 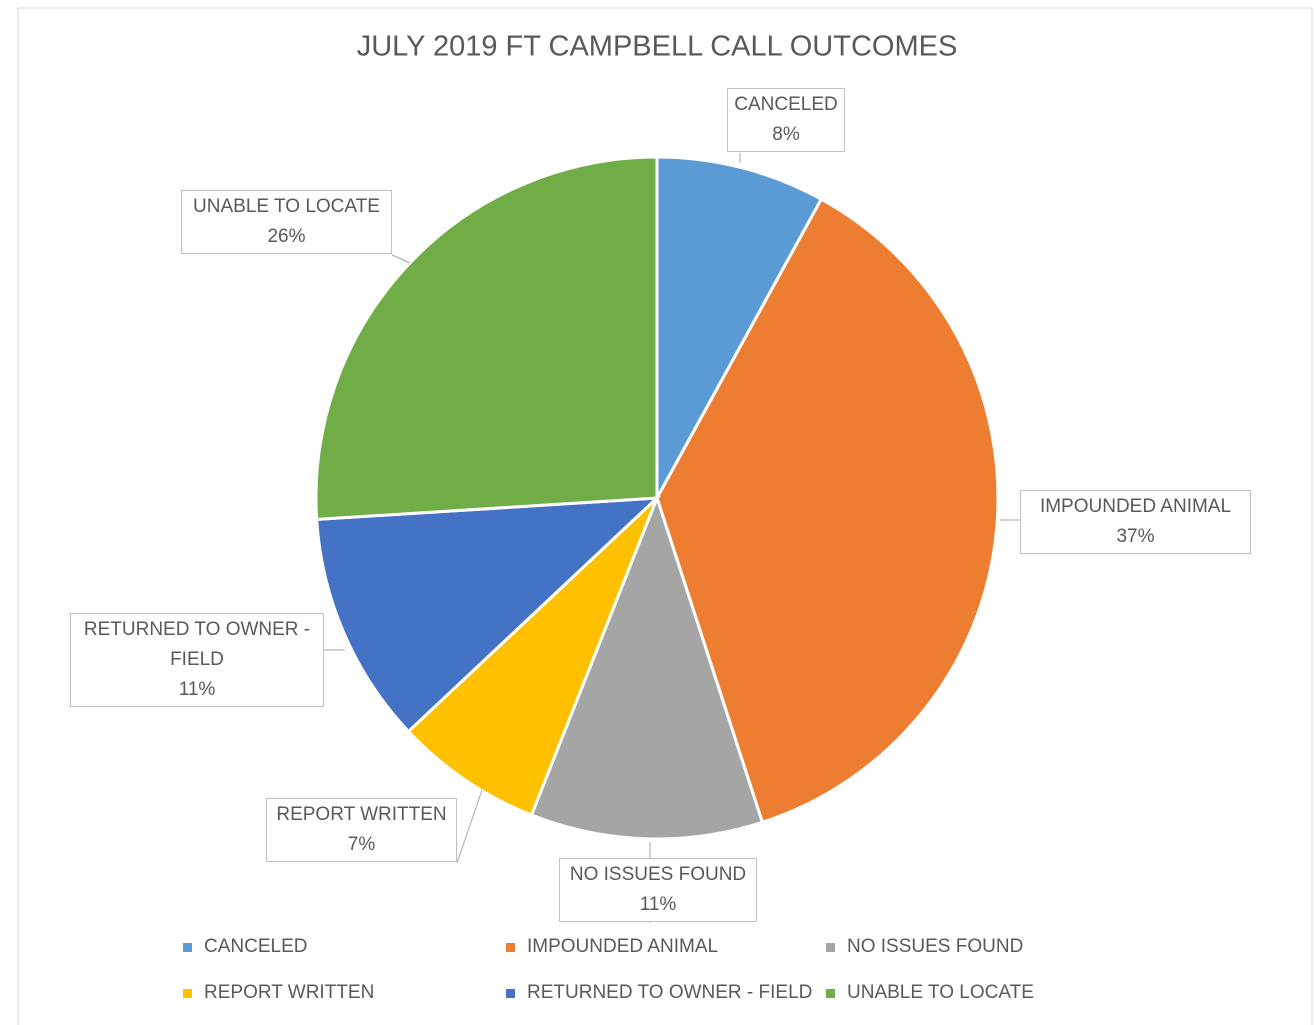 What do you see at coordinates (657, 47) in the screenshot?
I see `chart-title: JULY 2019 FT CAMPBELL CALL OUTCOMES` at bounding box center [657, 47].